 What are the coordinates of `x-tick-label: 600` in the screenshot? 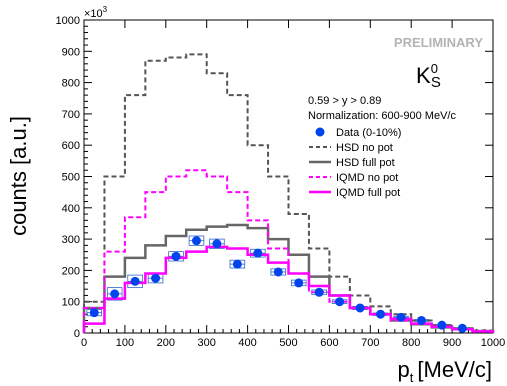 It's located at (329, 343).